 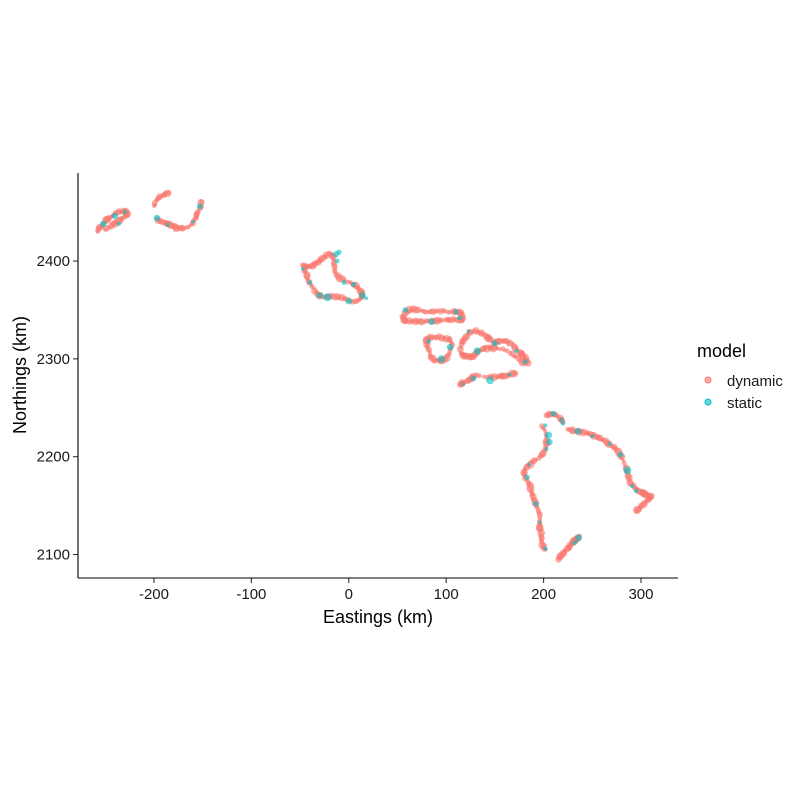 I want to click on legend-key-static, so click(x=708, y=402).